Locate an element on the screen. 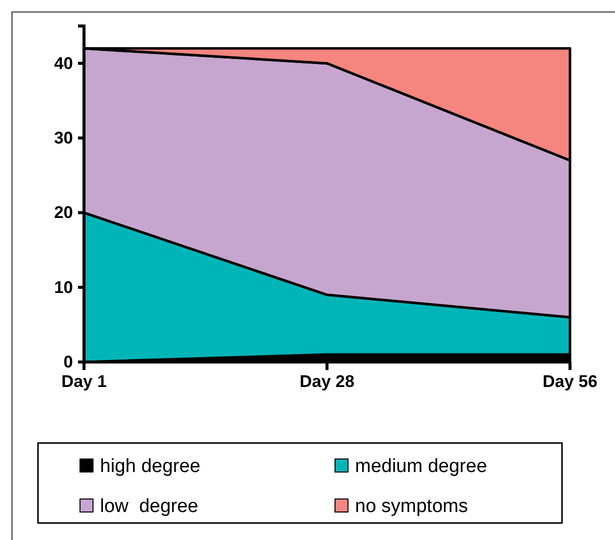 The width and height of the screenshot is (615, 540). y-tick-label: 20 is located at coordinates (63, 212).